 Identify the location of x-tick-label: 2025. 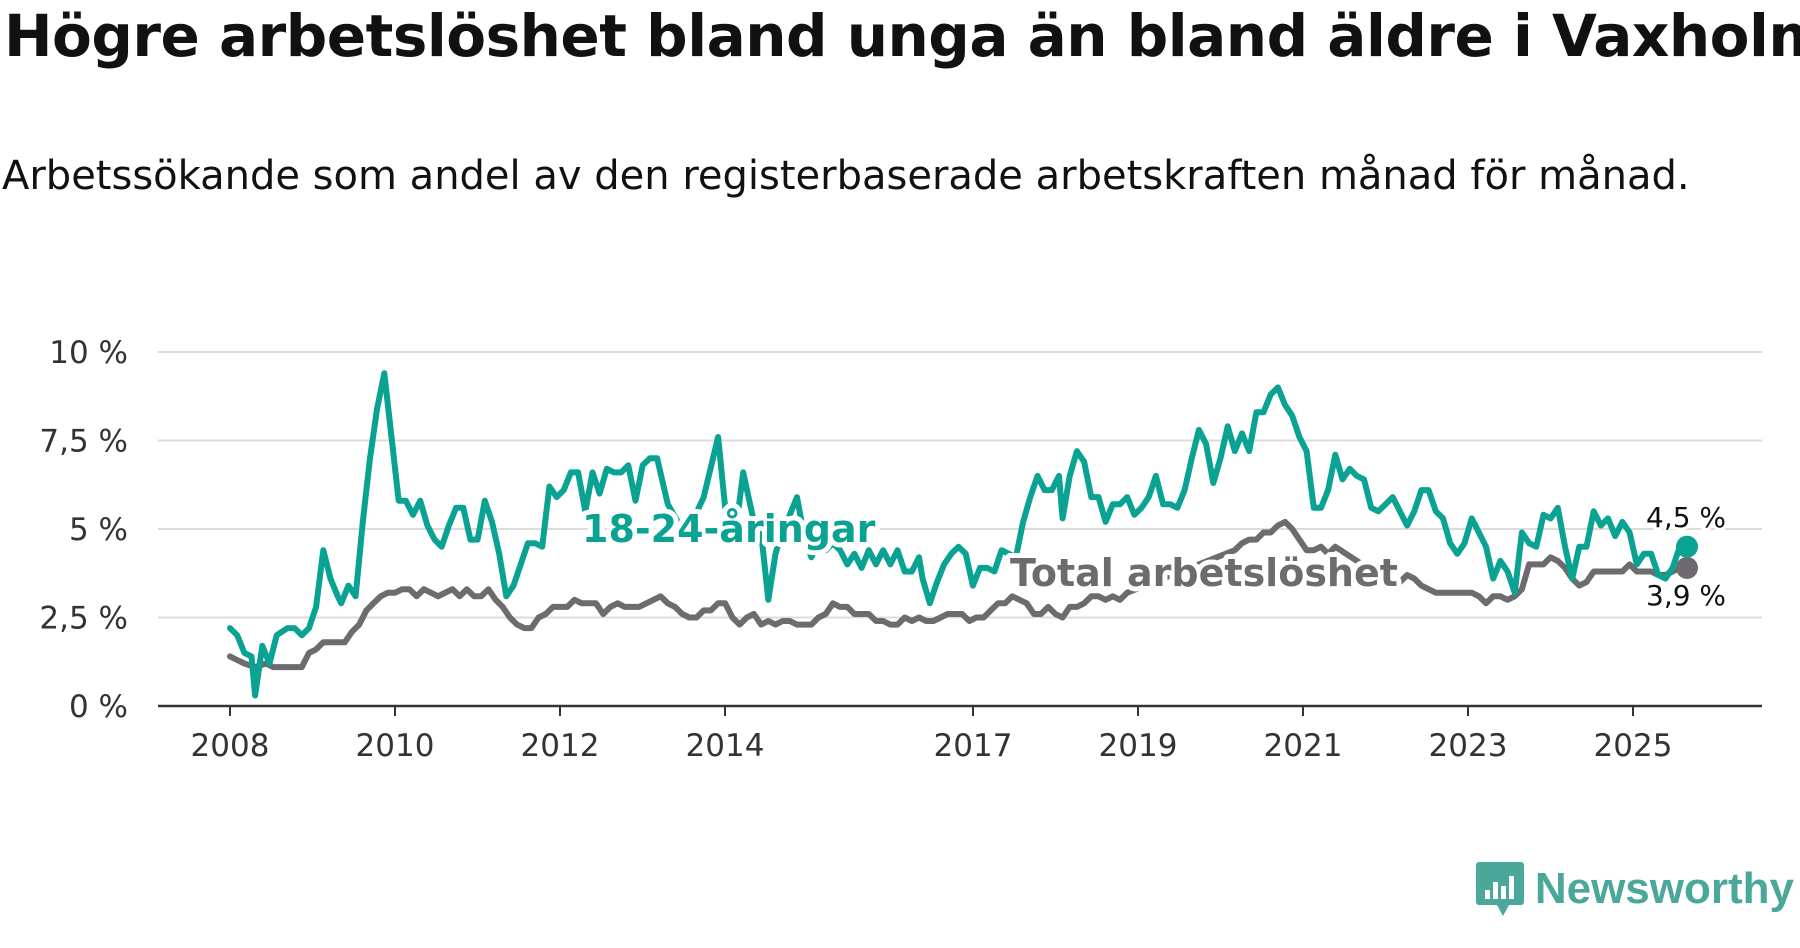
(1633, 746).